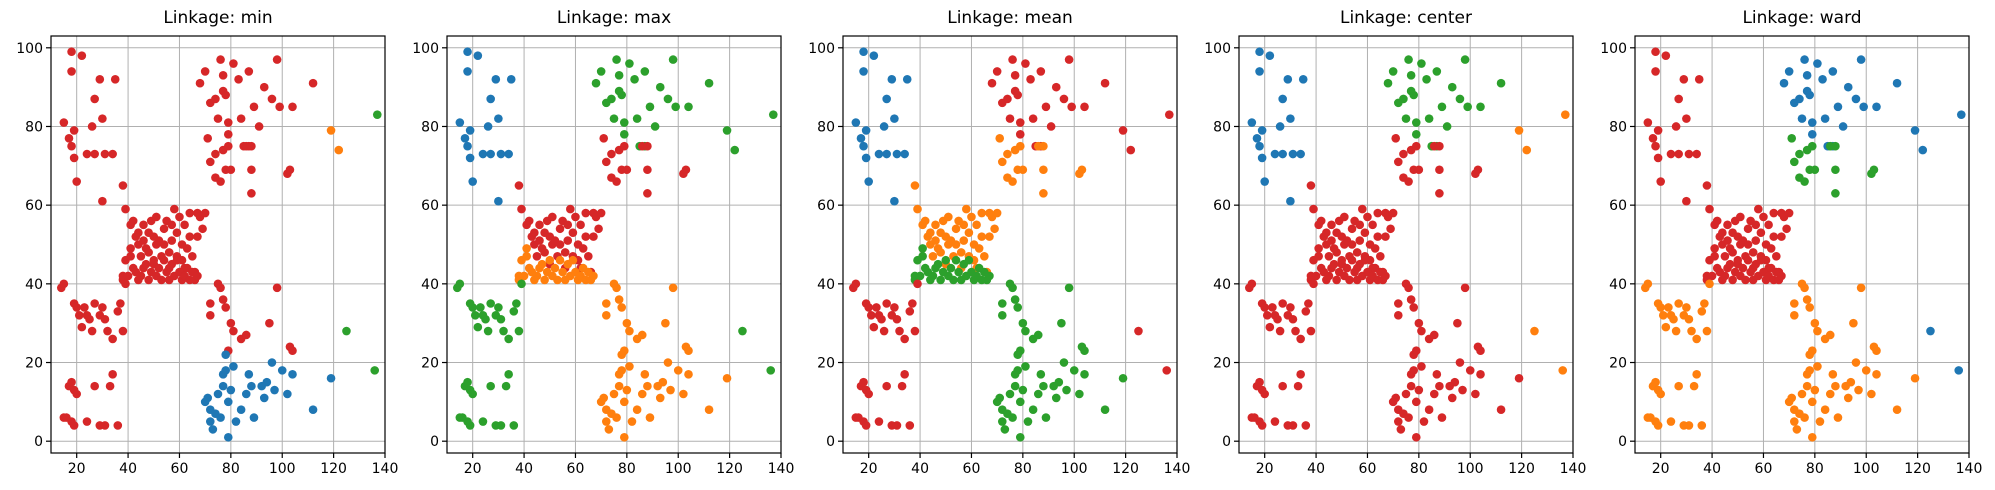 Image resolution: width=1995 pixels, height=490 pixels. I want to click on x-tick-label: 80, so click(627, 469).